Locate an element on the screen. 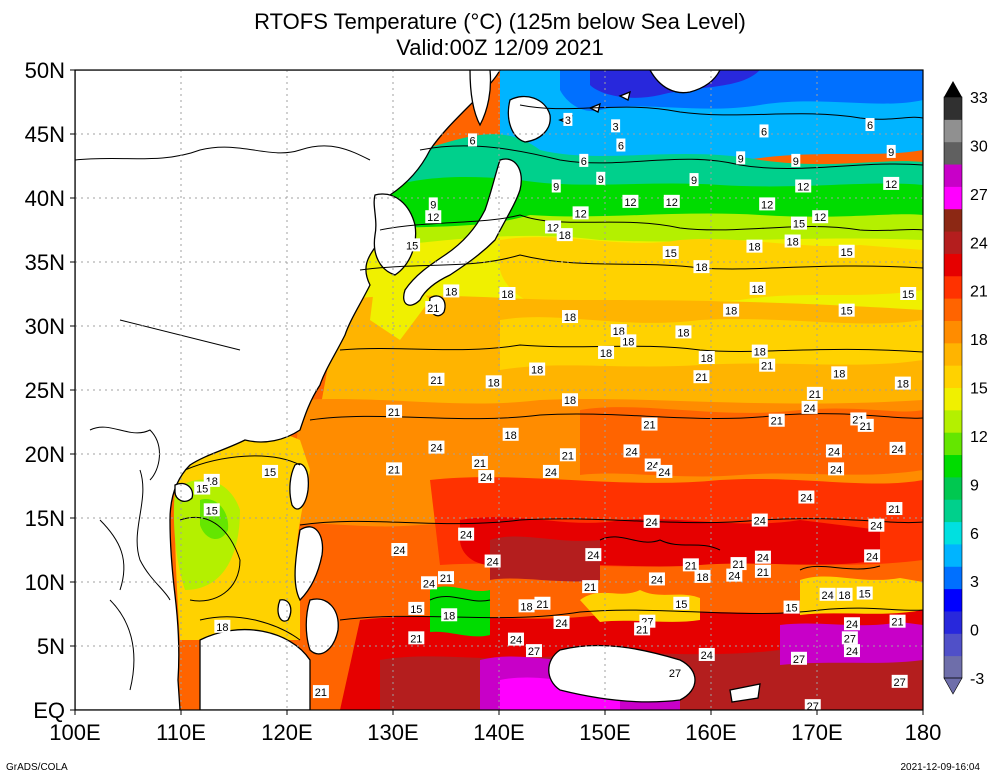 The height and width of the screenshot is (779, 1000). lat-tick-label: 5N is located at coordinates (51, 646).